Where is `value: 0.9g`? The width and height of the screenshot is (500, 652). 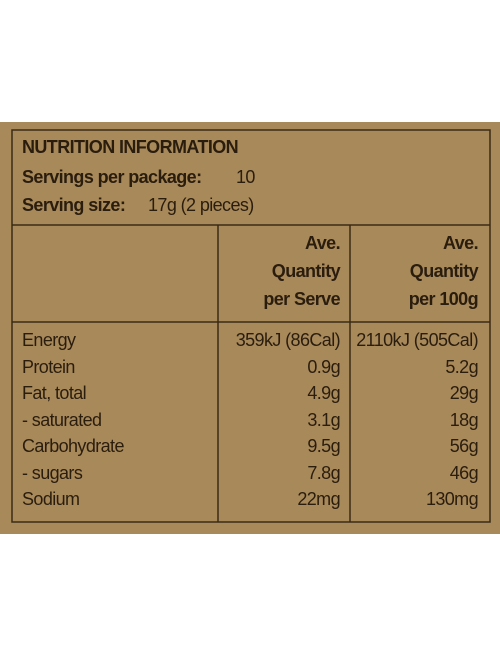 value: 0.9g is located at coordinates (323, 366).